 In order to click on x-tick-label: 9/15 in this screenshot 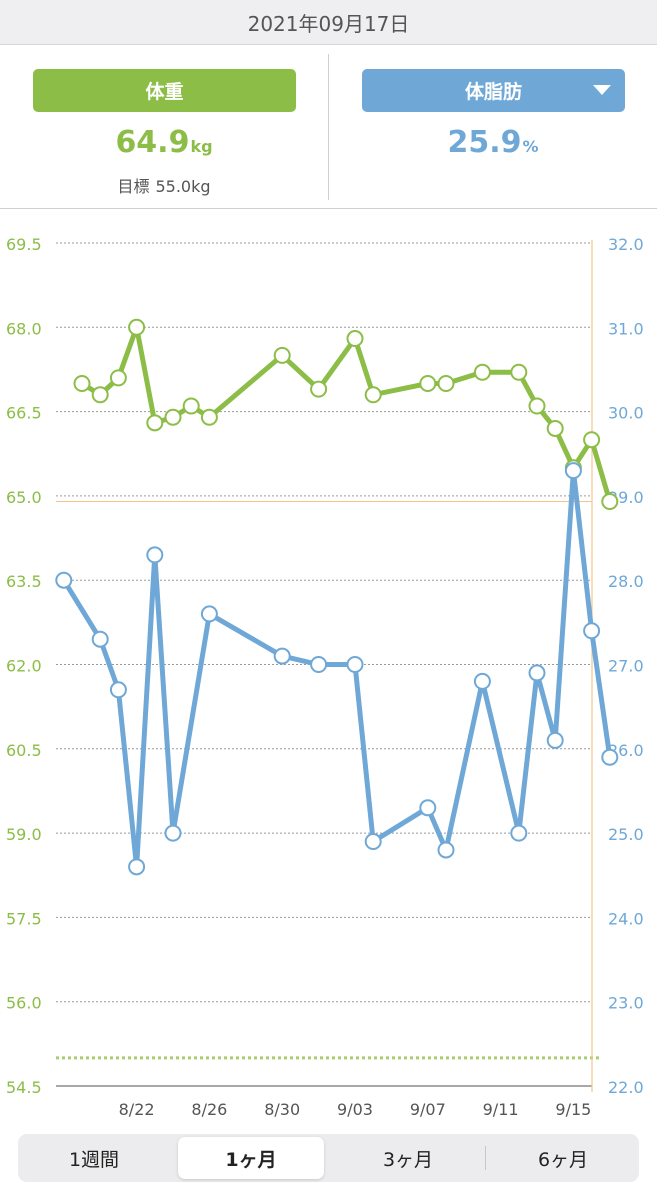, I will do `click(573, 1109)`.